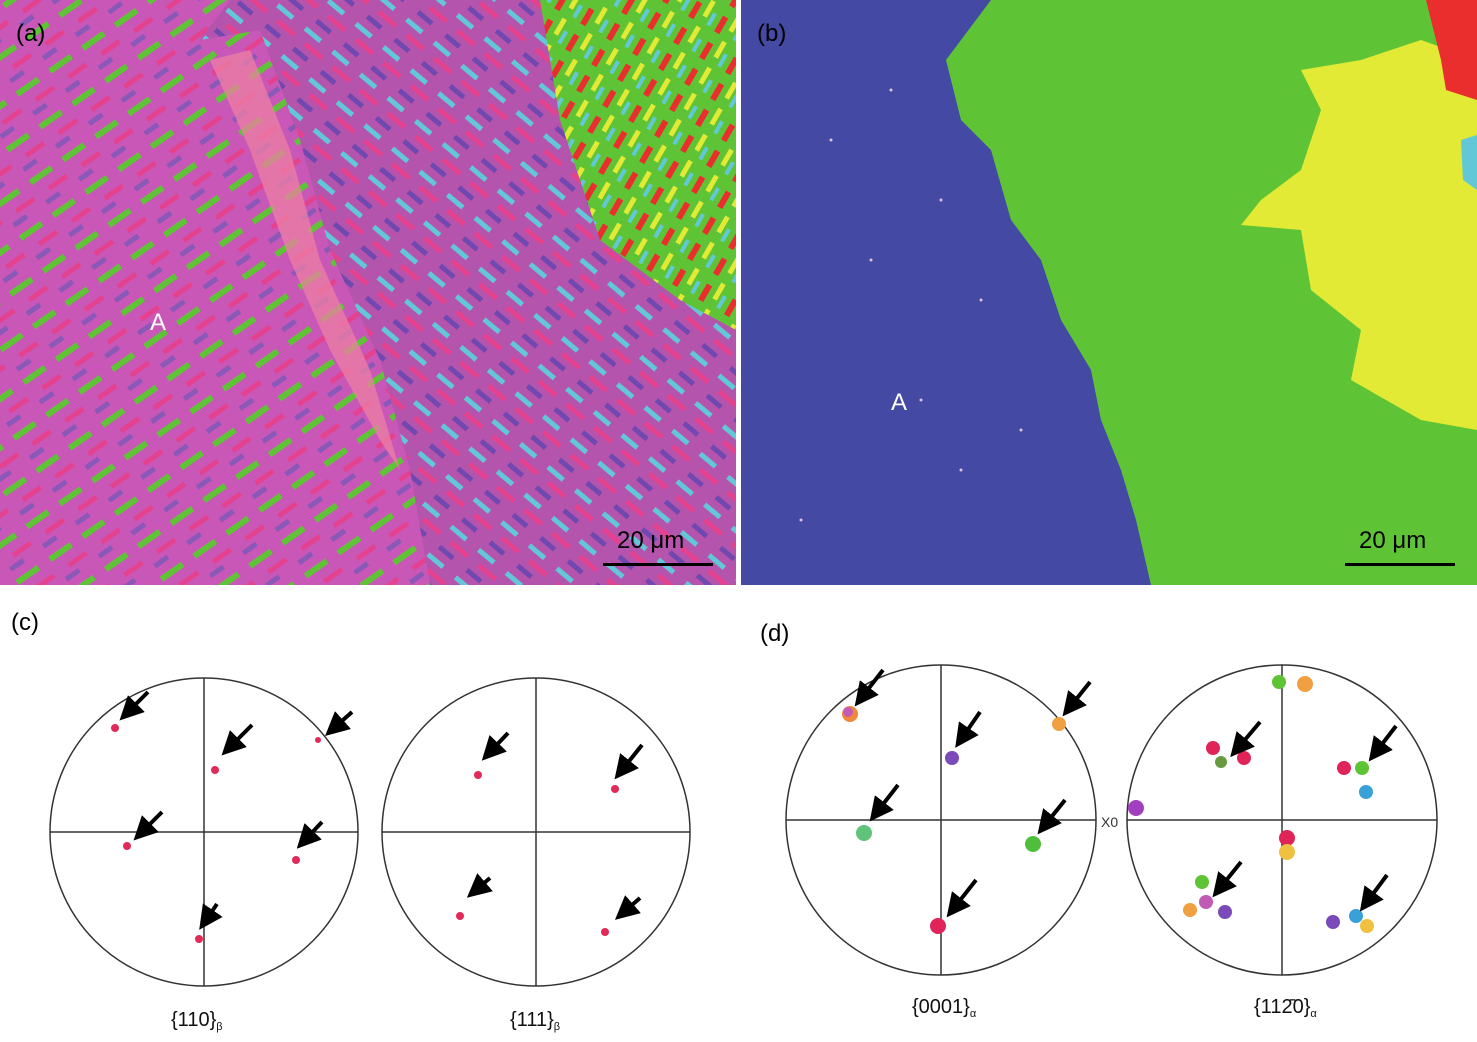 The width and height of the screenshot is (1477, 1042). I want to click on panel-label-b: (b), so click(772, 33).